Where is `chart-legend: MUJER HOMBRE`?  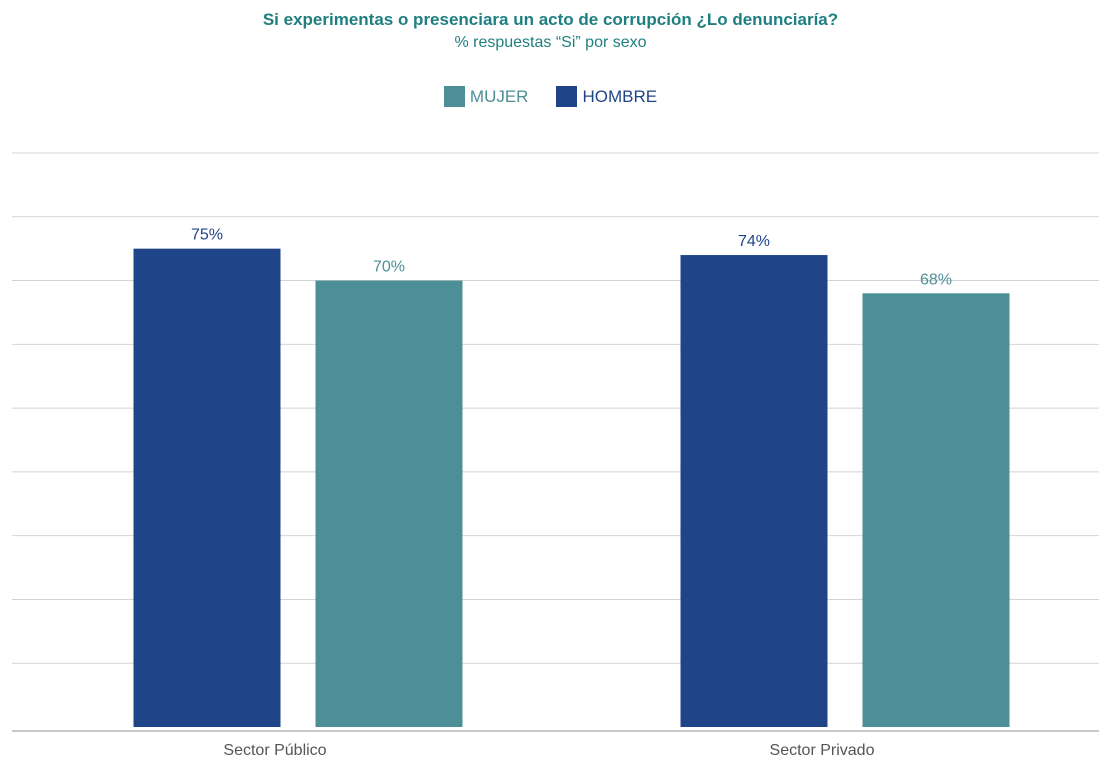 chart-legend: MUJER HOMBRE is located at coordinates (550, 96).